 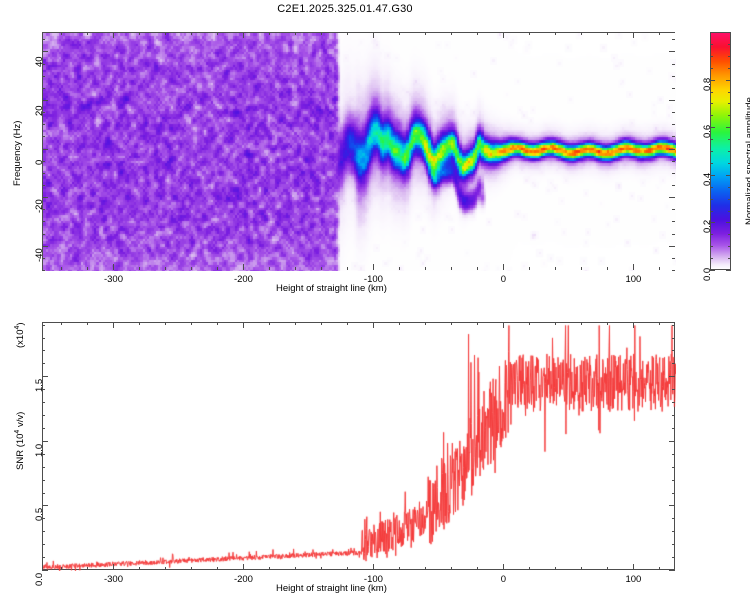 I want to click on y-tick-label: 0.5, so click(x=39, y=515).